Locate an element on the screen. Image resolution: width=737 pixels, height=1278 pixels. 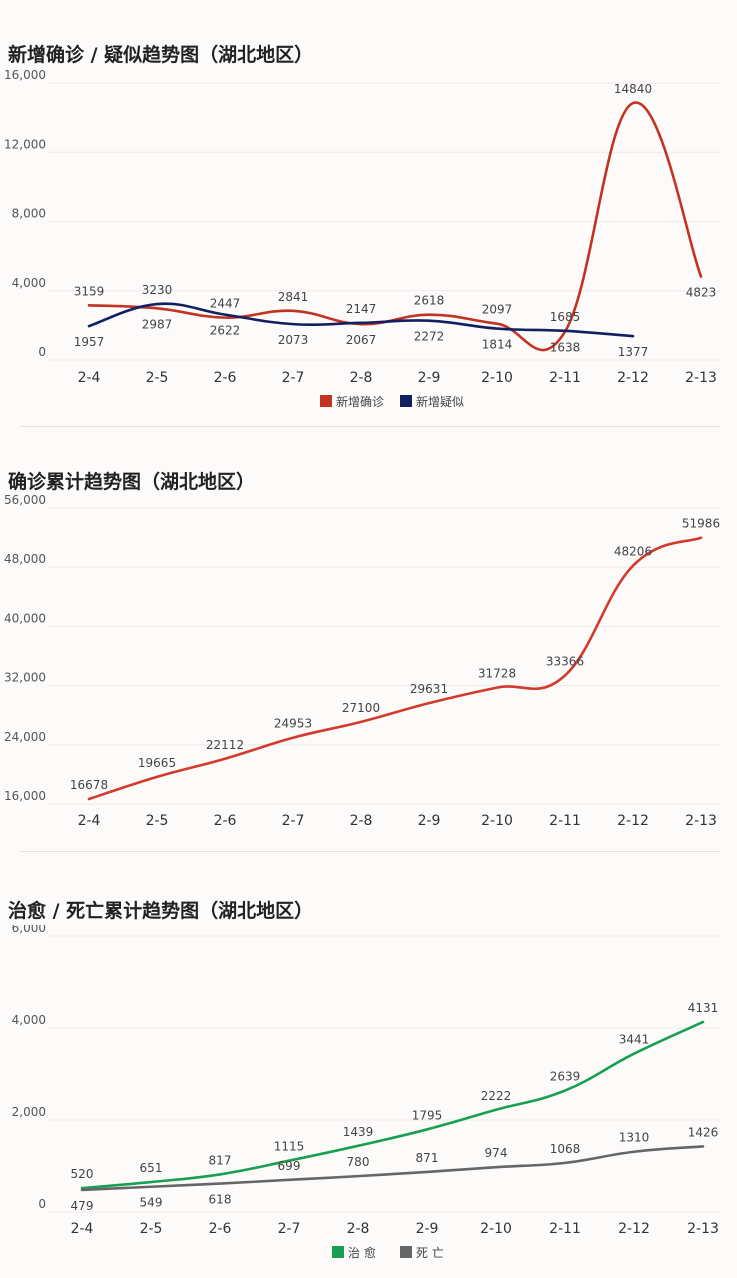
y-tick-label: 48,000 is located at coordinates (25, 559).